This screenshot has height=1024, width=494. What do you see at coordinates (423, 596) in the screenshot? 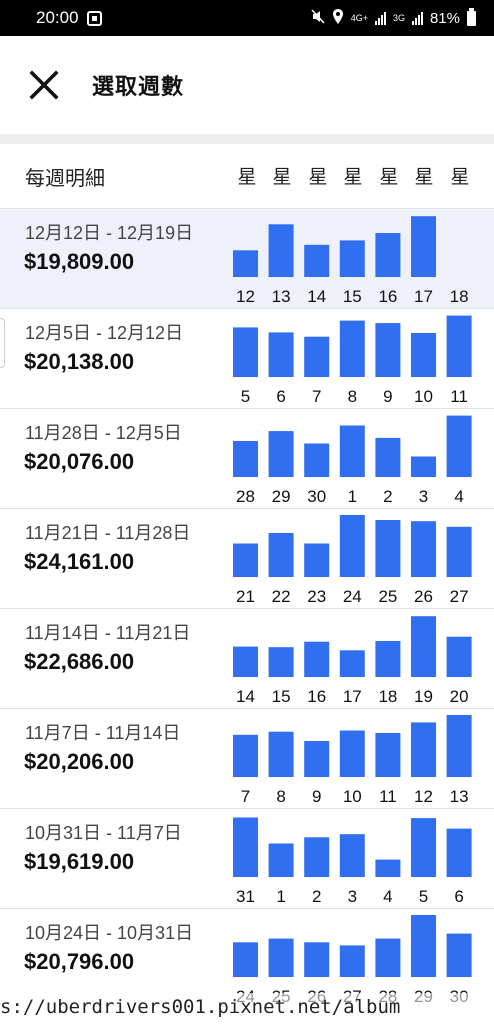
I see `day-label: 26` at bounding box center [423, 596].